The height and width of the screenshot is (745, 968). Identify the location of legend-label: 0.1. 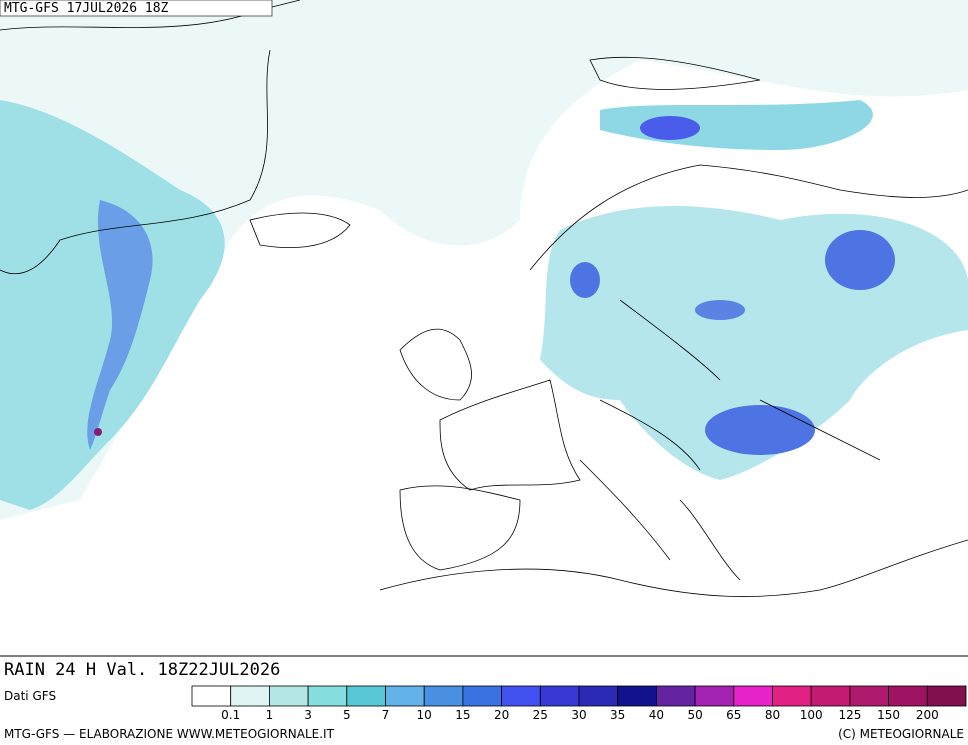
(230, 715).